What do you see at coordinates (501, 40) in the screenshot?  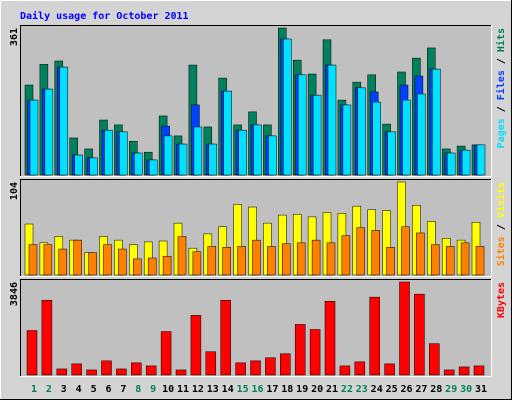 I see `legend-entry: Hits` at bounding box center [501, 40].